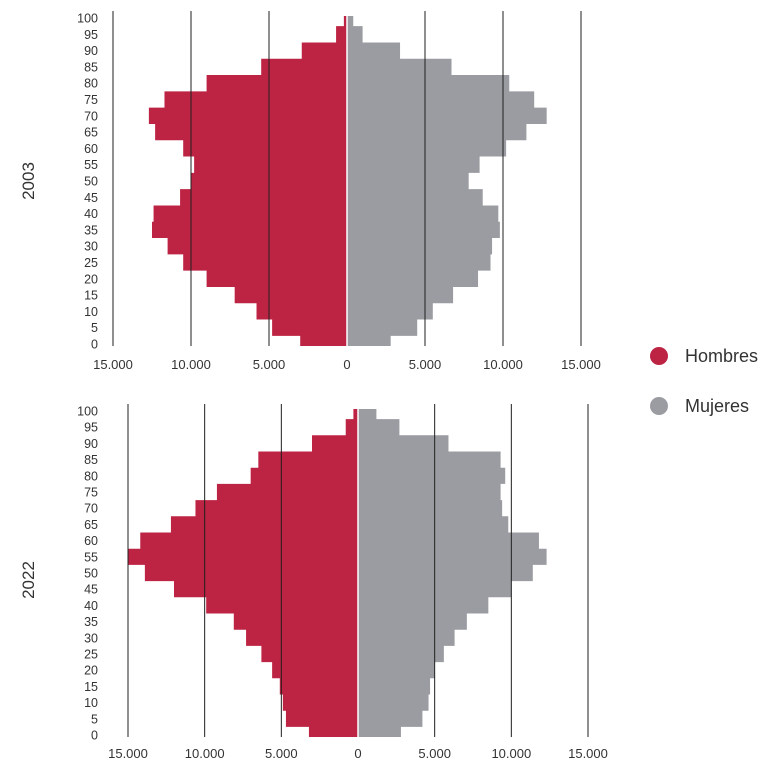 The width and height of the screenshot is (780, 763). Describe the element at coordinates (722, 355) in the screenshot. I see `legend-label-hombres: Hombres` at that location.